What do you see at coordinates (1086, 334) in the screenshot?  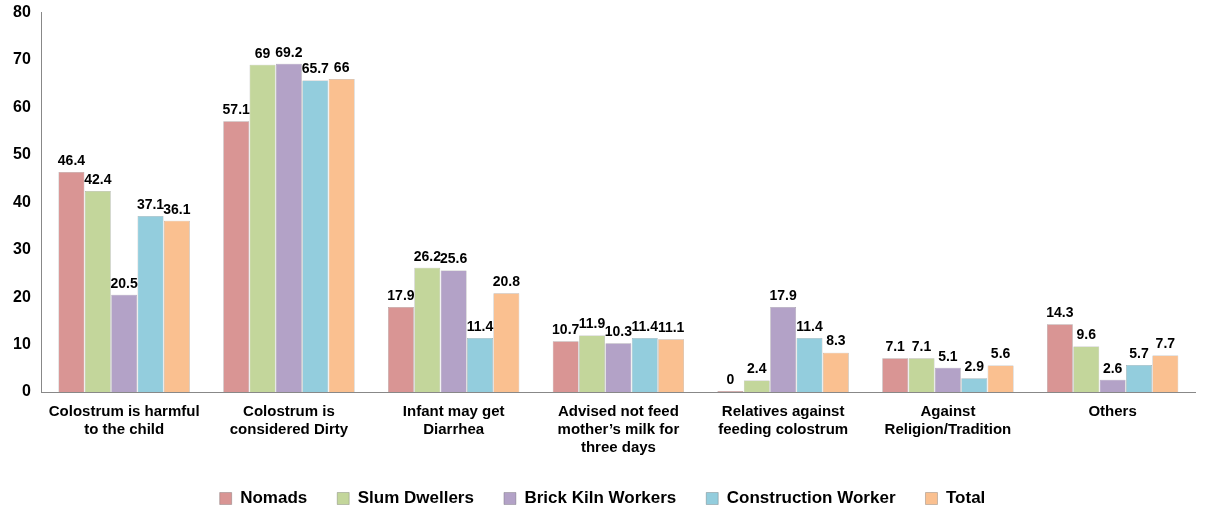 I see `data-label: 9.6` at bounding box center [1086, 334].